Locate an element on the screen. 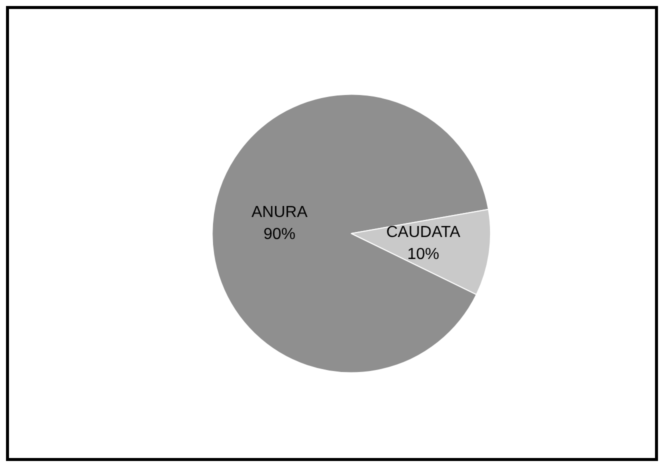 The width and height of the screenshot is (670, 471). data-label: 10% is located at coordinates (423, 255).